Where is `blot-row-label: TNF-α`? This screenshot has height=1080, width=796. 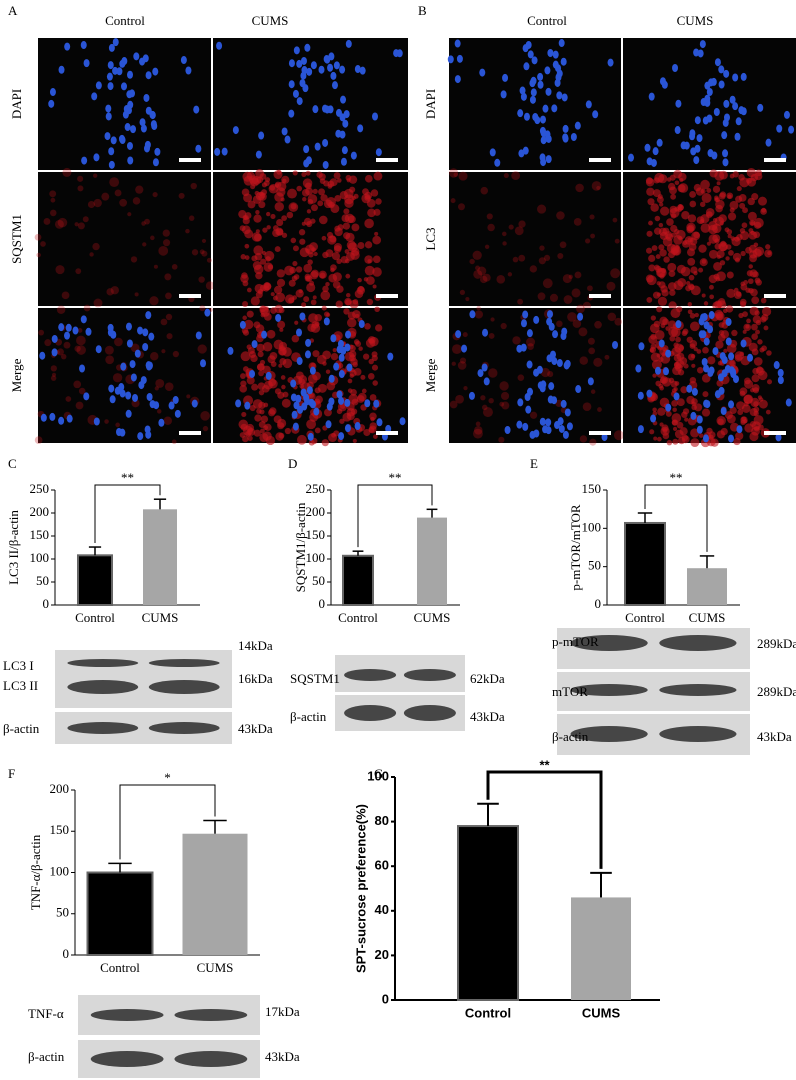 blot-row-label: TNF-α is located at coordinates (46, 1013).